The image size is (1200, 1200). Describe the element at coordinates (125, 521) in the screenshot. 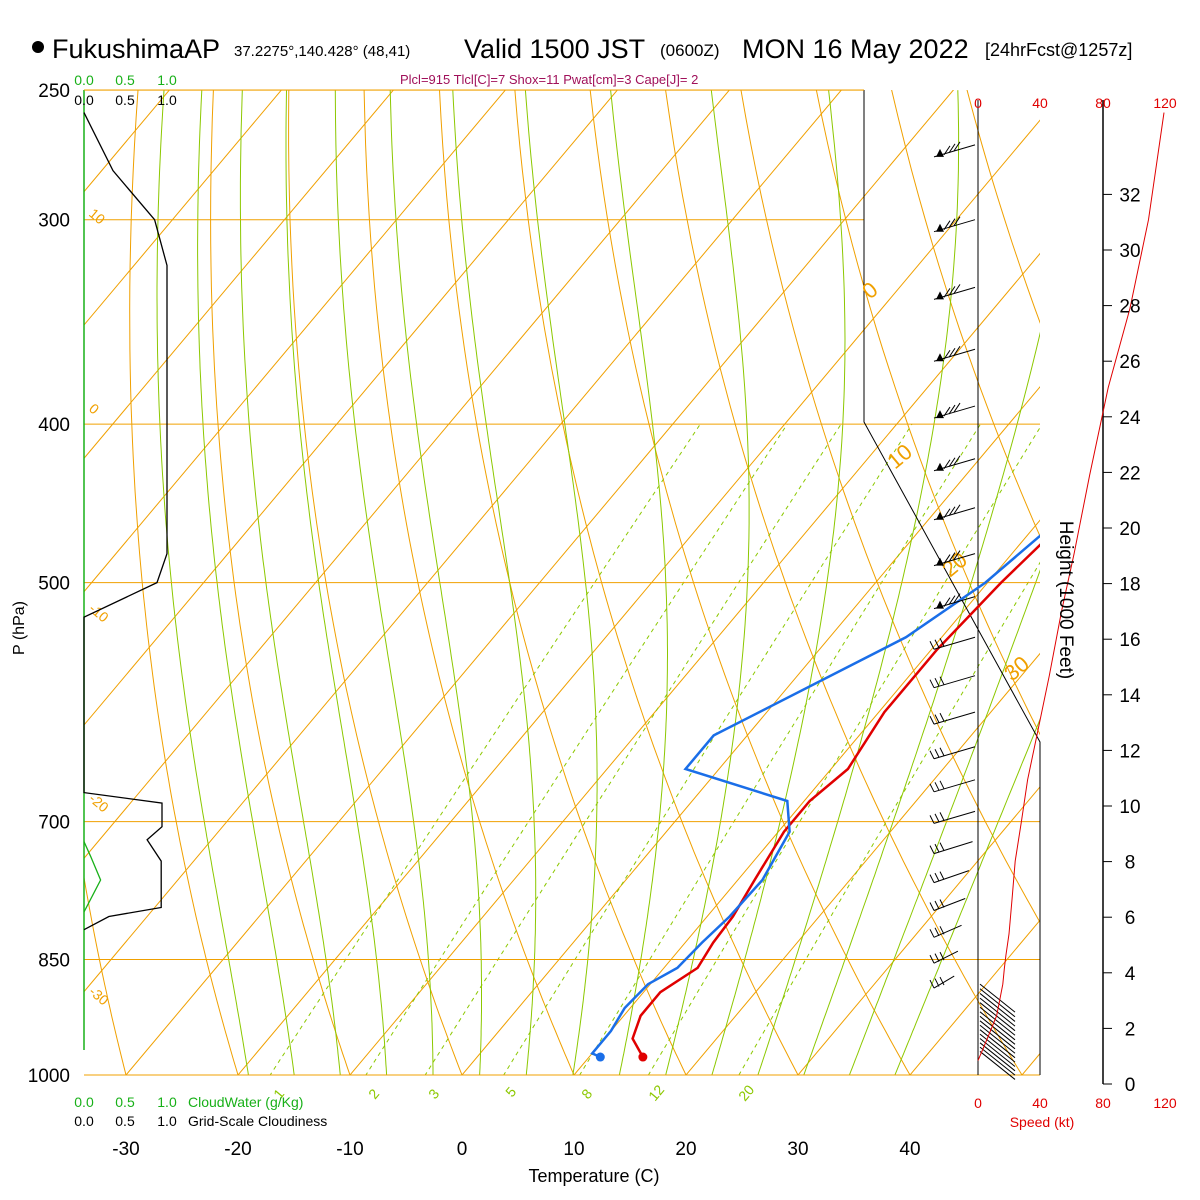

I see `cloudiness-profile` at that location.